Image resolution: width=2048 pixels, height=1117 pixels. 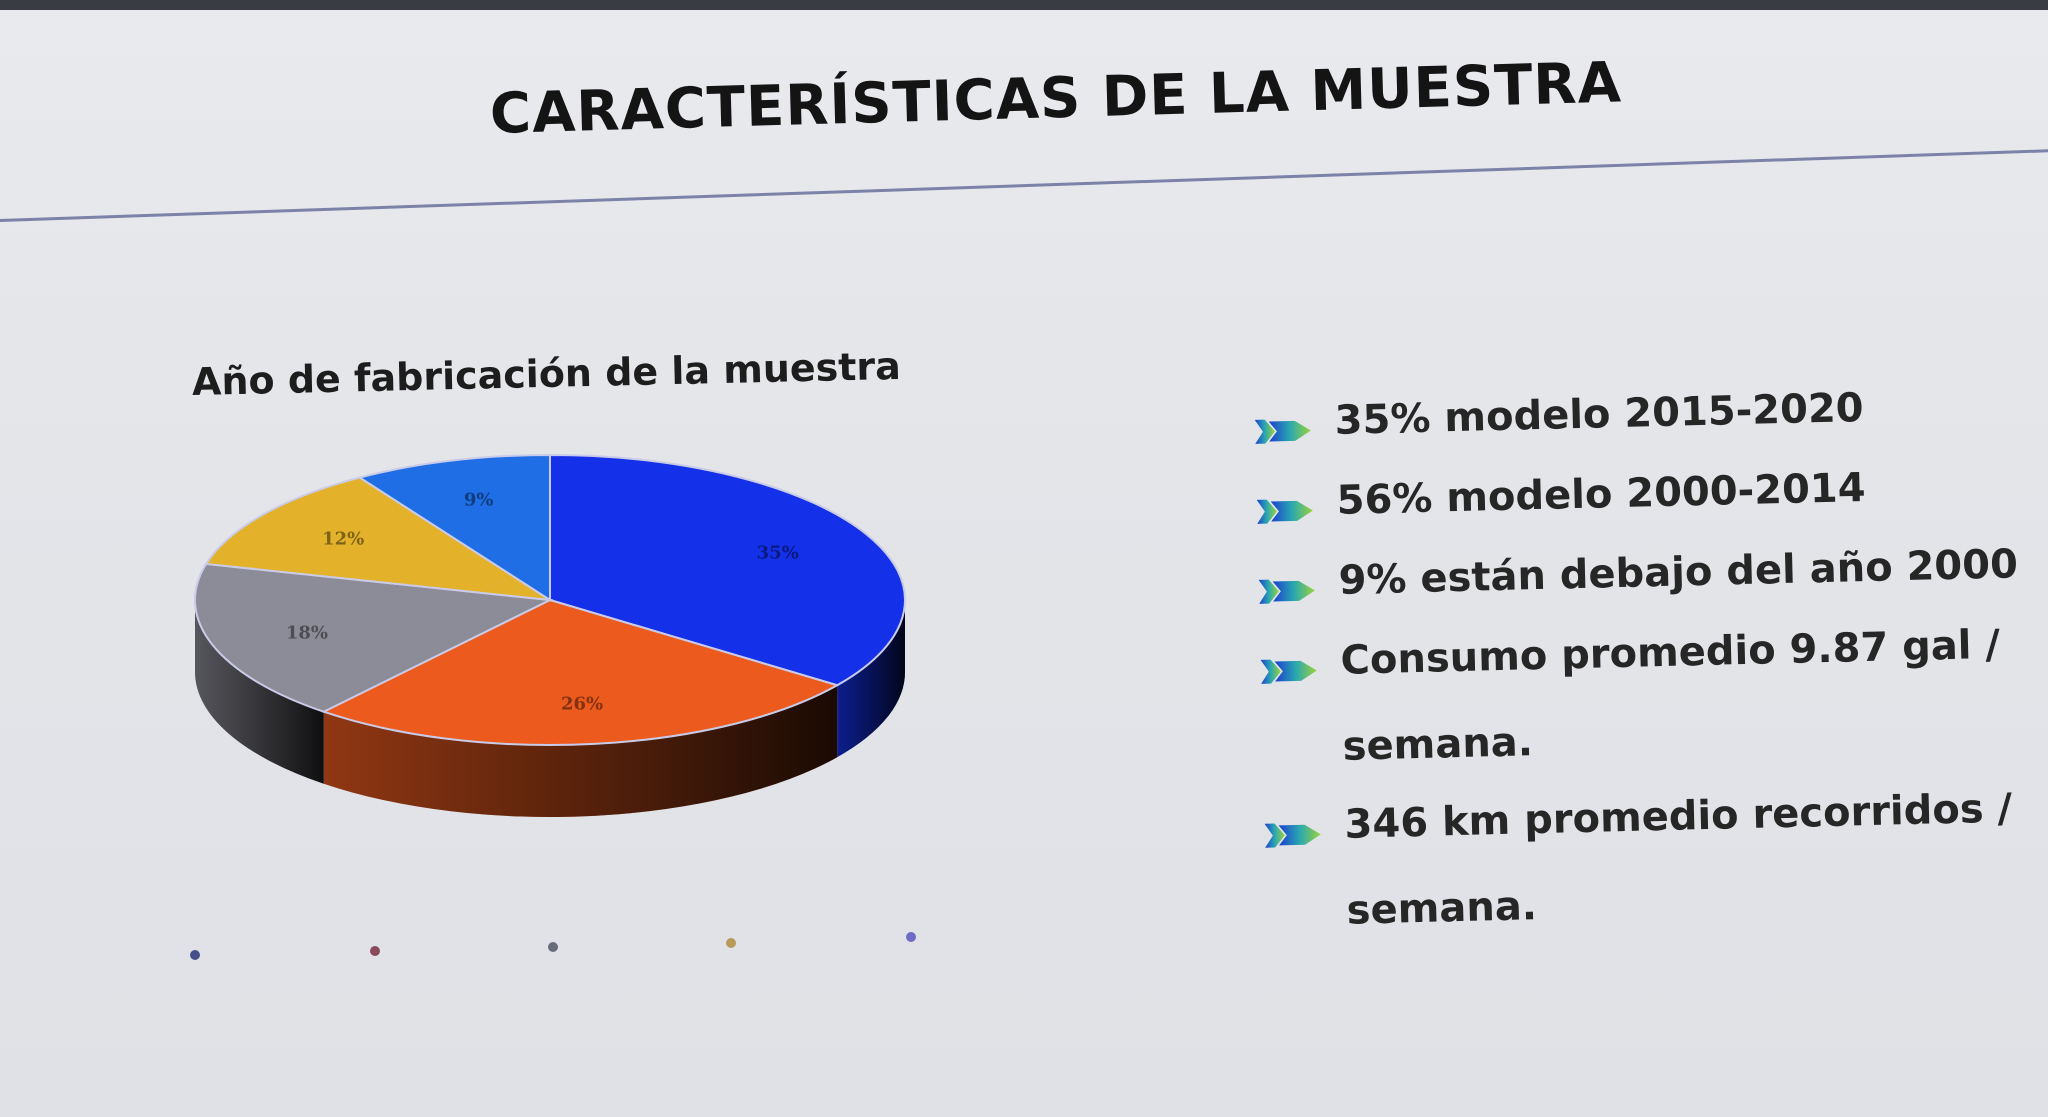 What do you see at coordinates (1678, 572) in the screenshot?
I see `bullet-text: 9% están debajo del año 2000` at bounding box center [1678, 572].